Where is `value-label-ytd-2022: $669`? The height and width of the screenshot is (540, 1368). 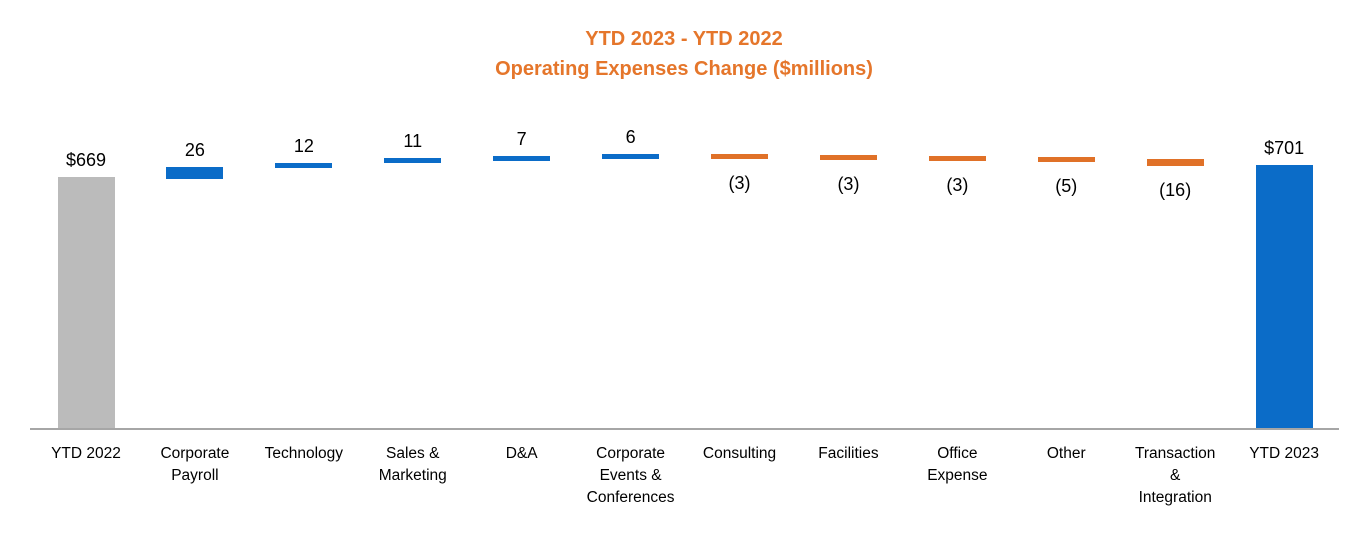
value-label-ytd-2022: $669 is located at coordinates (86, 159).